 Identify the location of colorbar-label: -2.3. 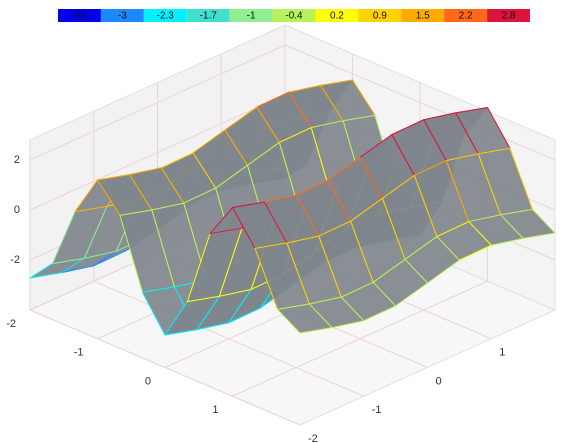
(166, 16).